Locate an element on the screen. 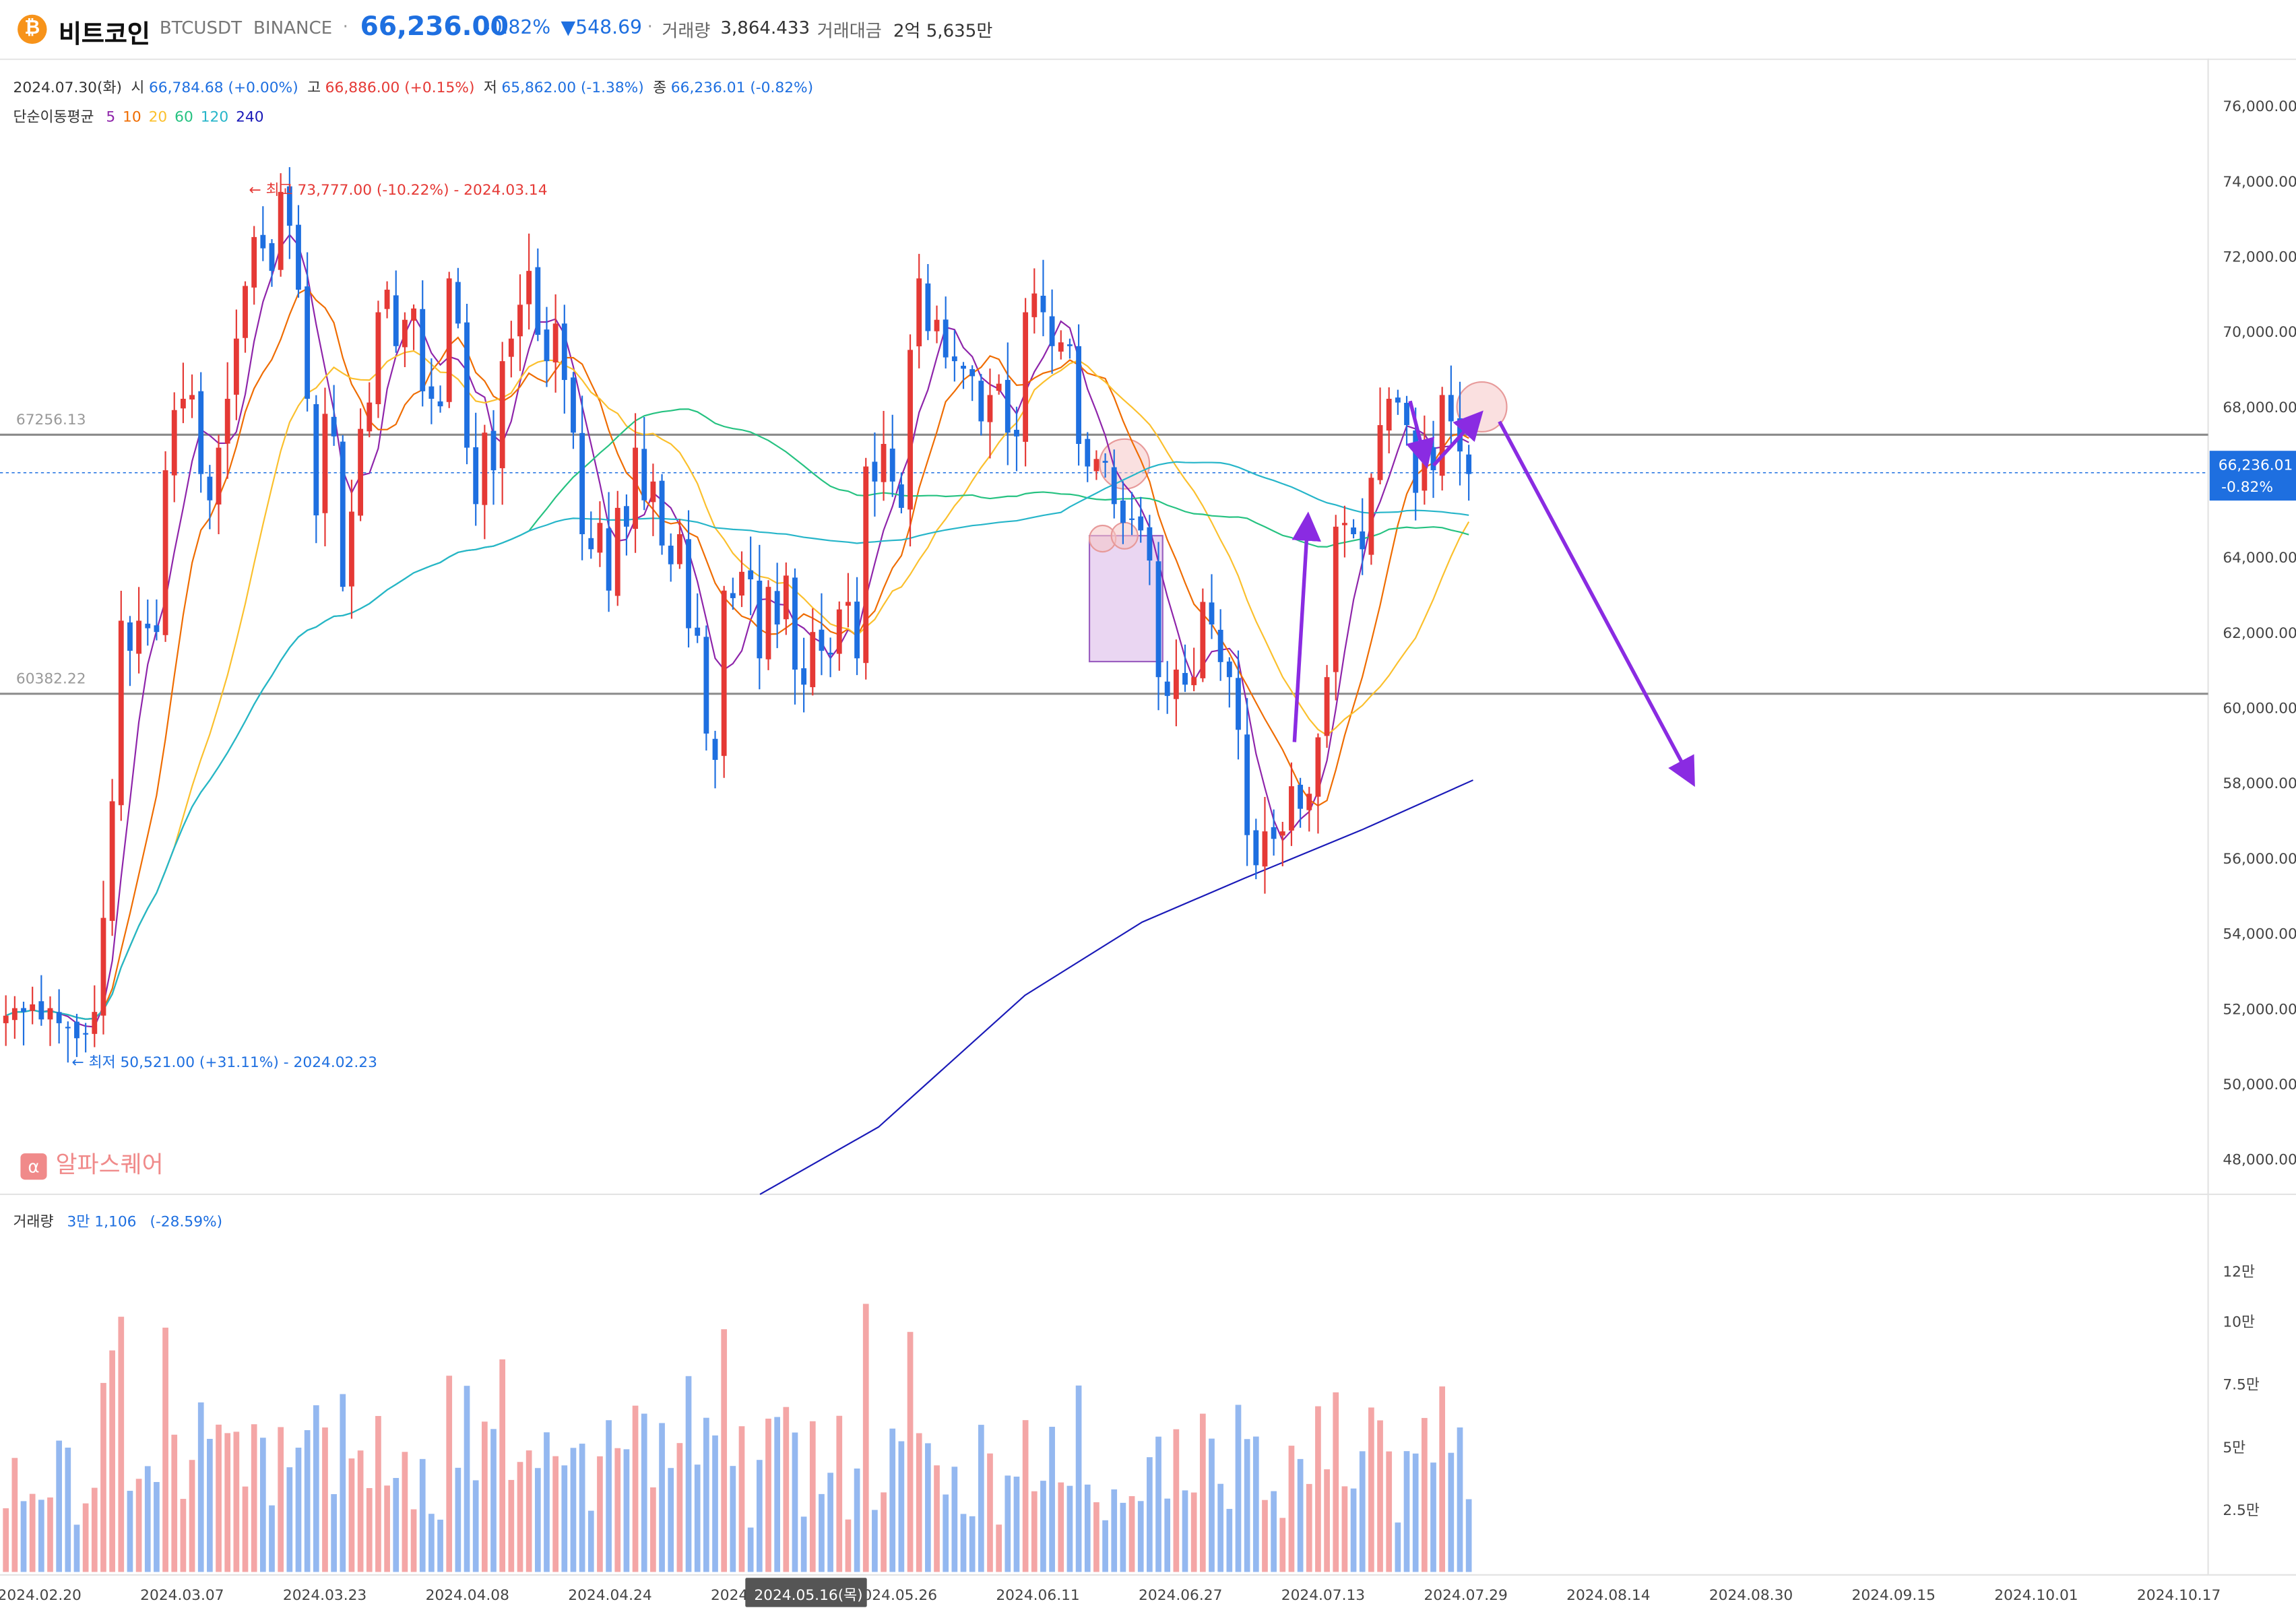 The height and width of the screenshot is (1610, 2296). date-tick-label: 2024.10.01 is located at coordinates (2036, 1596).